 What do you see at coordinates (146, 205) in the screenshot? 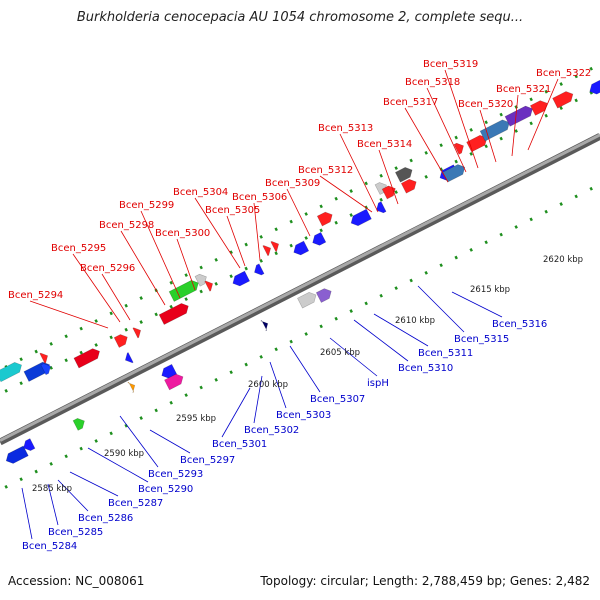
I see `gene-label: Bcen_5299` at bounding box center [146, 205].